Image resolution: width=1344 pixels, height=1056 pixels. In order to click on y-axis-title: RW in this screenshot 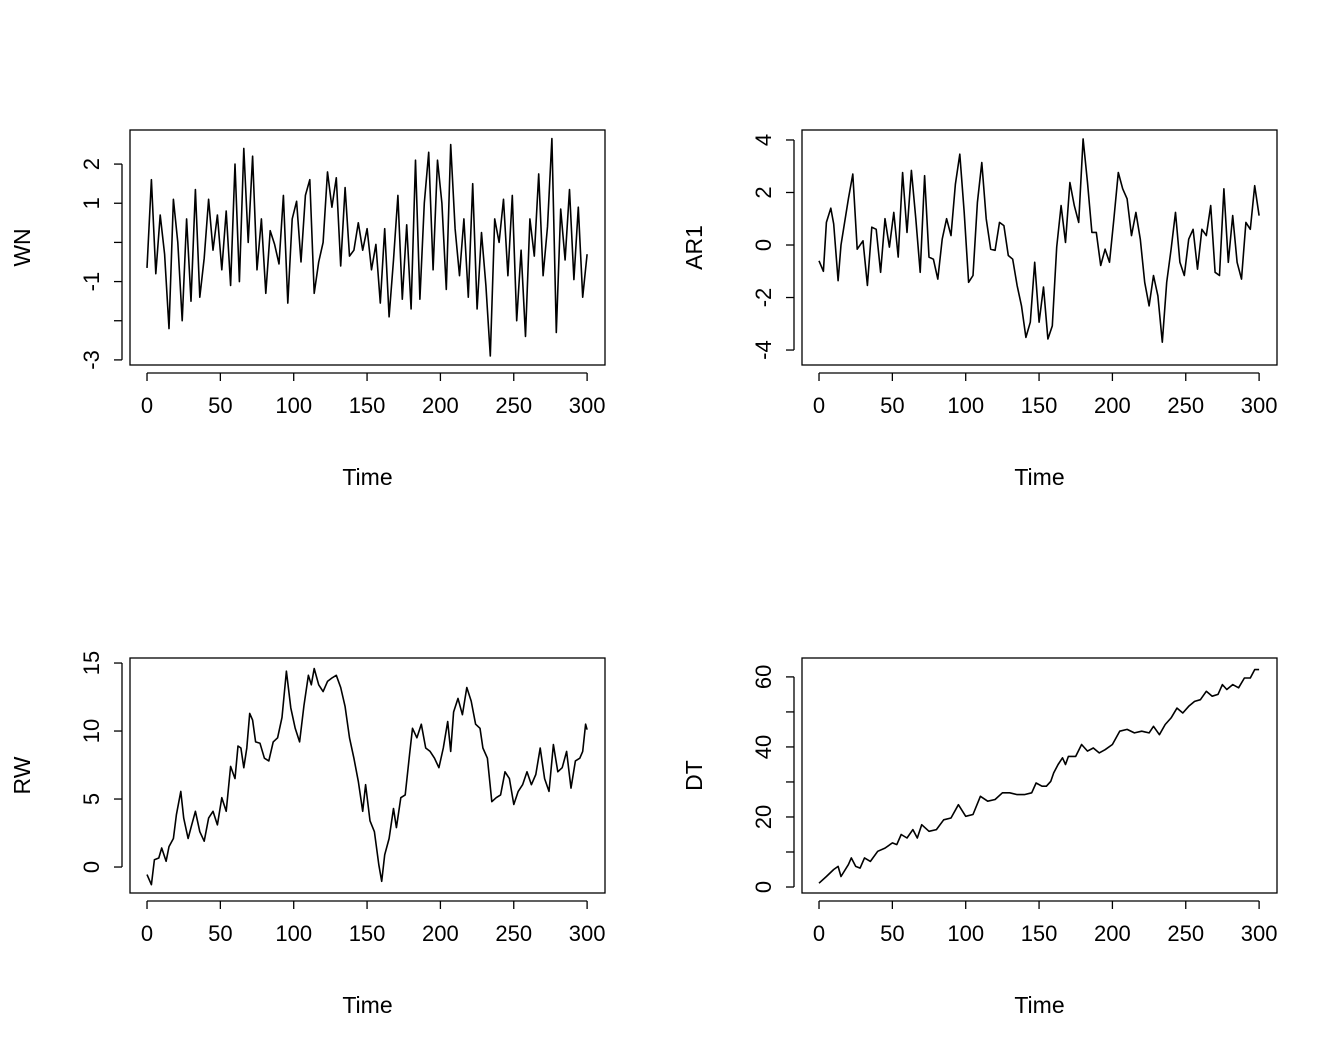, I will do `click(22, 775)`.